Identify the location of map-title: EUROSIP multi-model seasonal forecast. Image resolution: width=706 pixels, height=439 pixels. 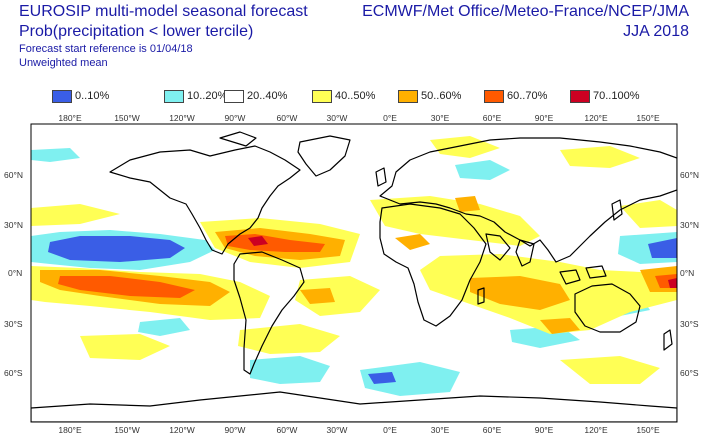
(163, 11).